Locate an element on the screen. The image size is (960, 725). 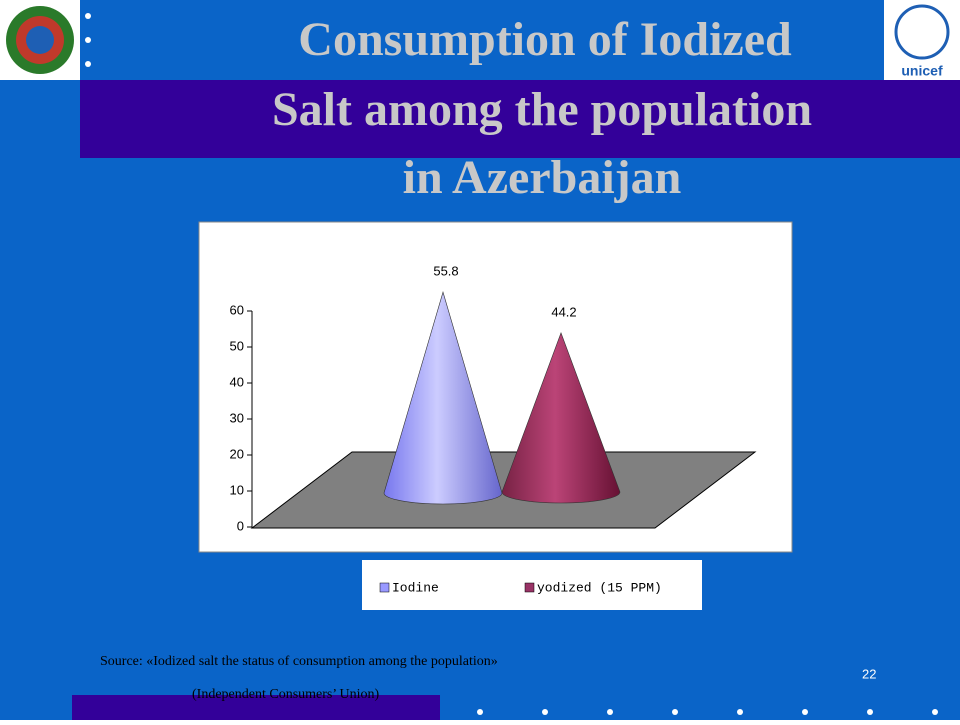
data-label: 55.8 is located at coordinates (445, 271).